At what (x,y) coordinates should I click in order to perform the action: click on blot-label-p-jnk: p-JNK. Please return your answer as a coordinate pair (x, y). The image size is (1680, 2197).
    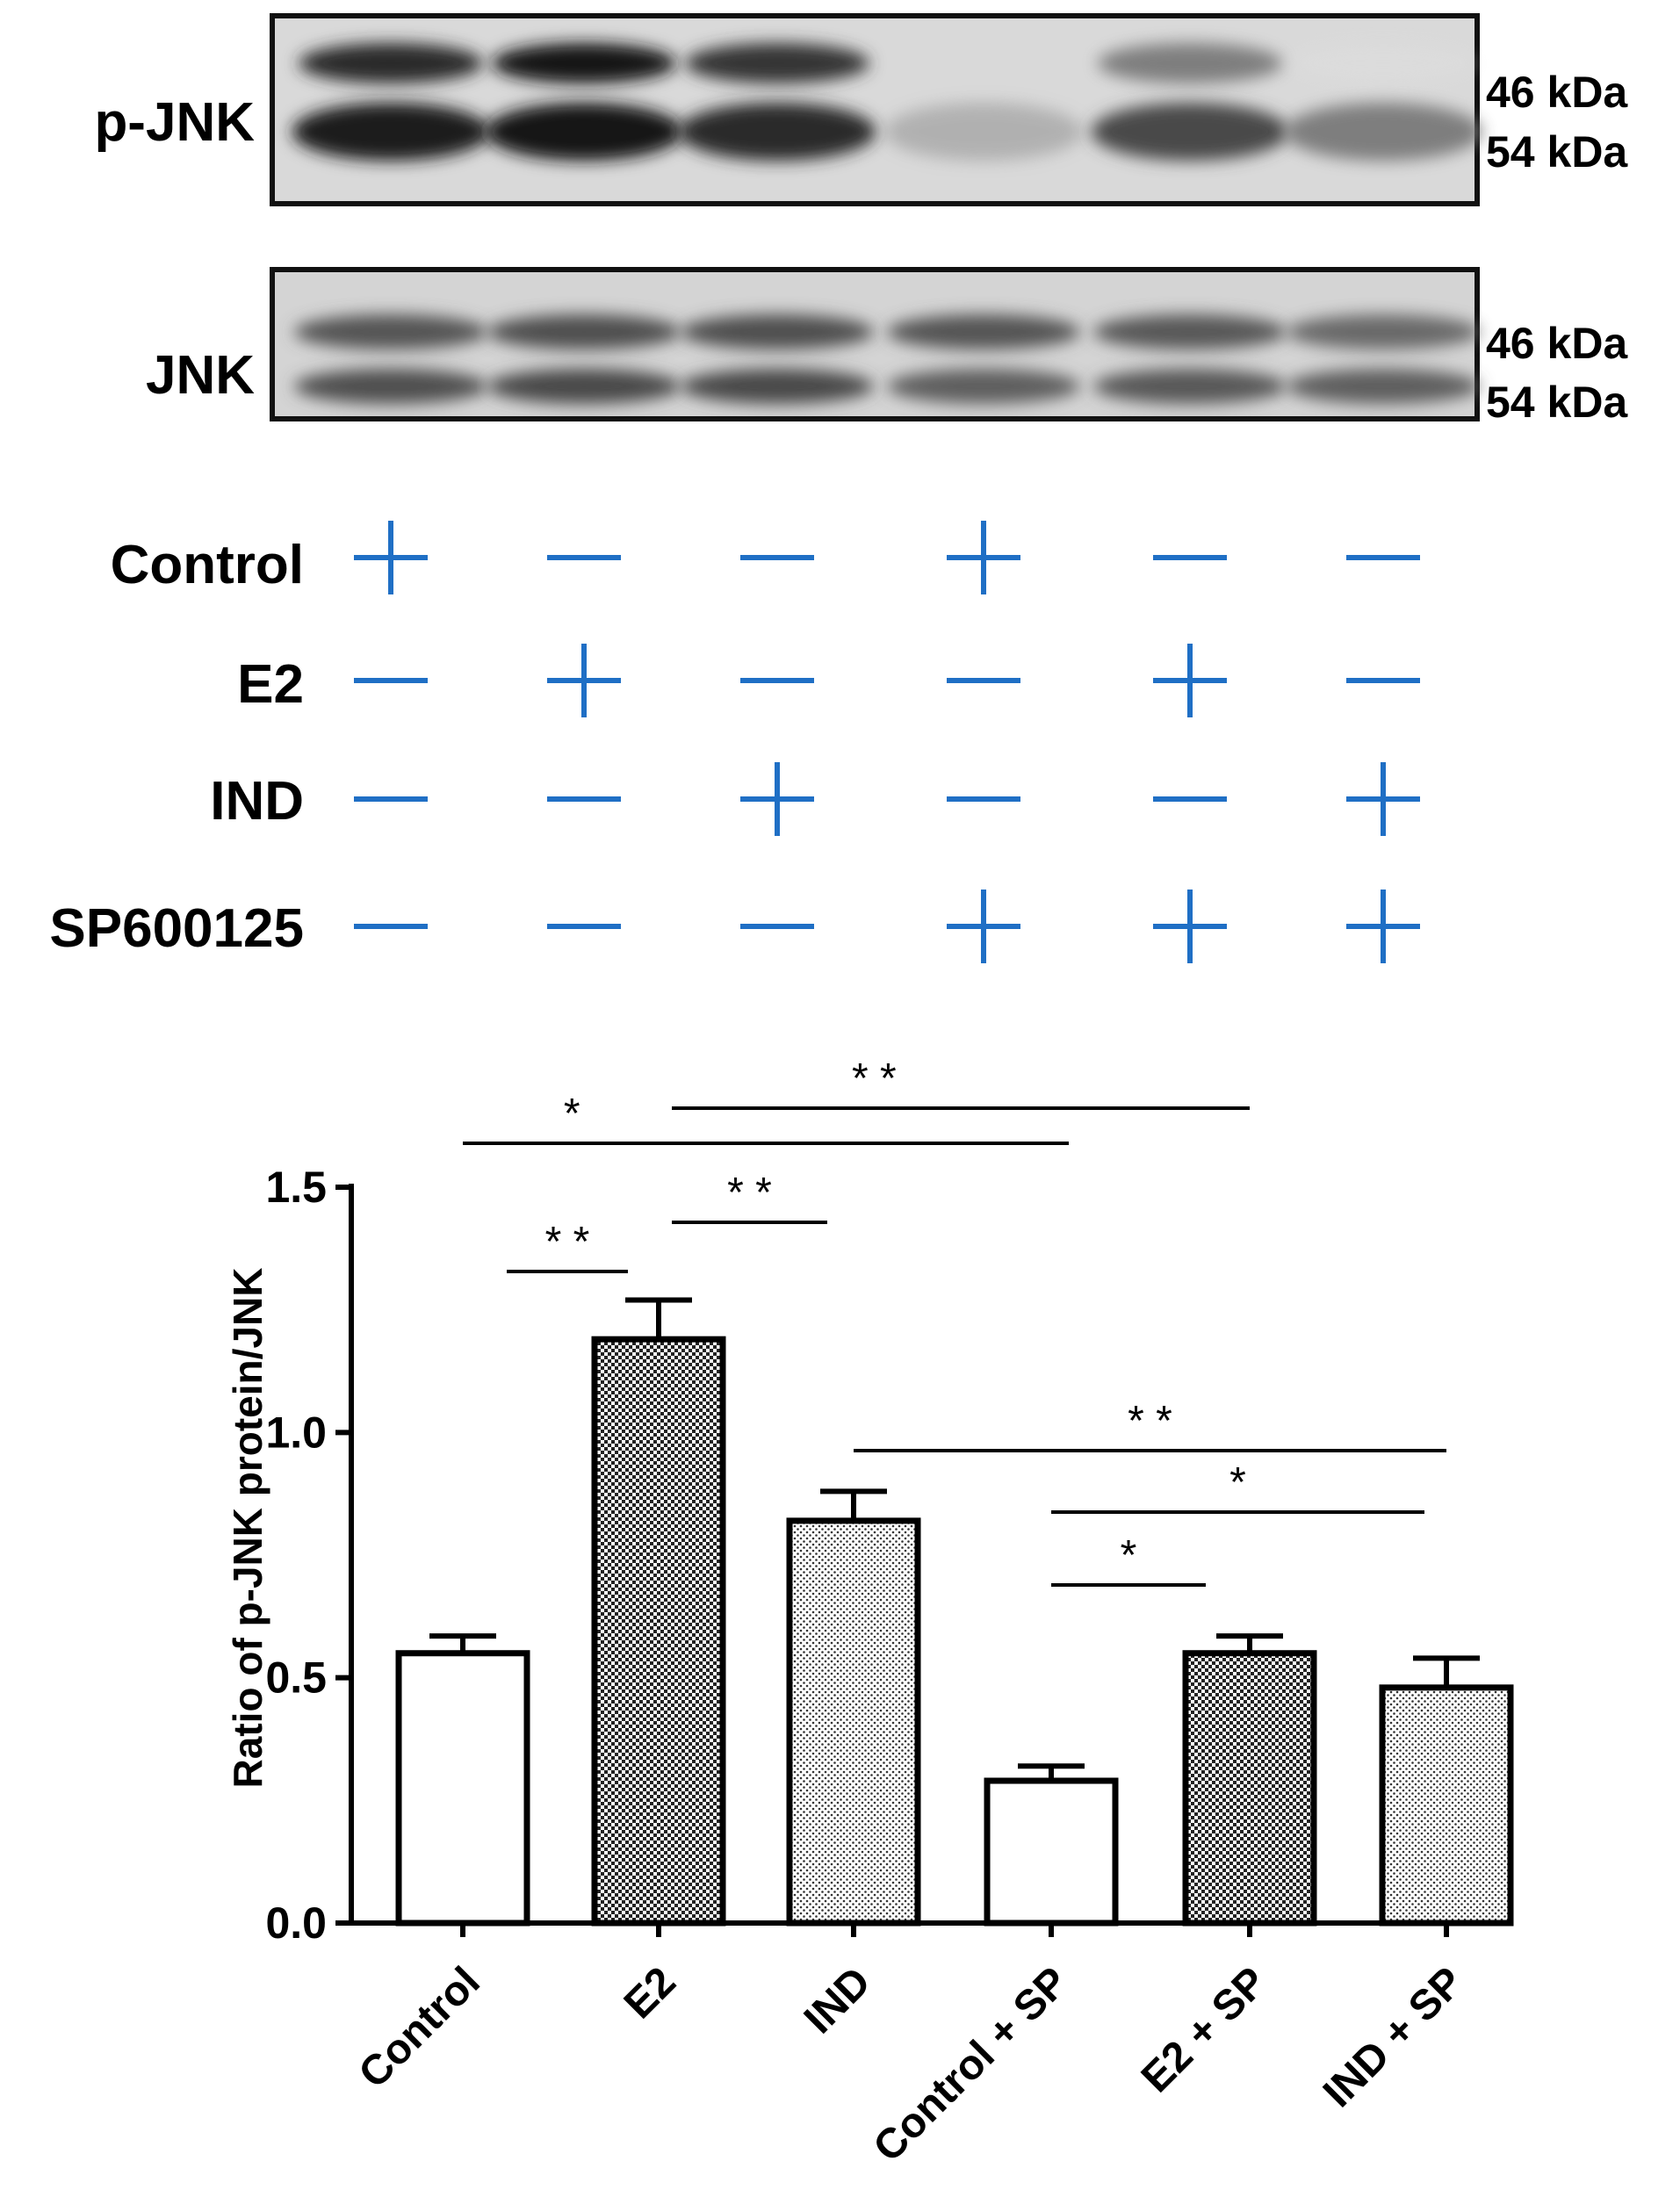
    Looking at the image, I should click on (174, 122).